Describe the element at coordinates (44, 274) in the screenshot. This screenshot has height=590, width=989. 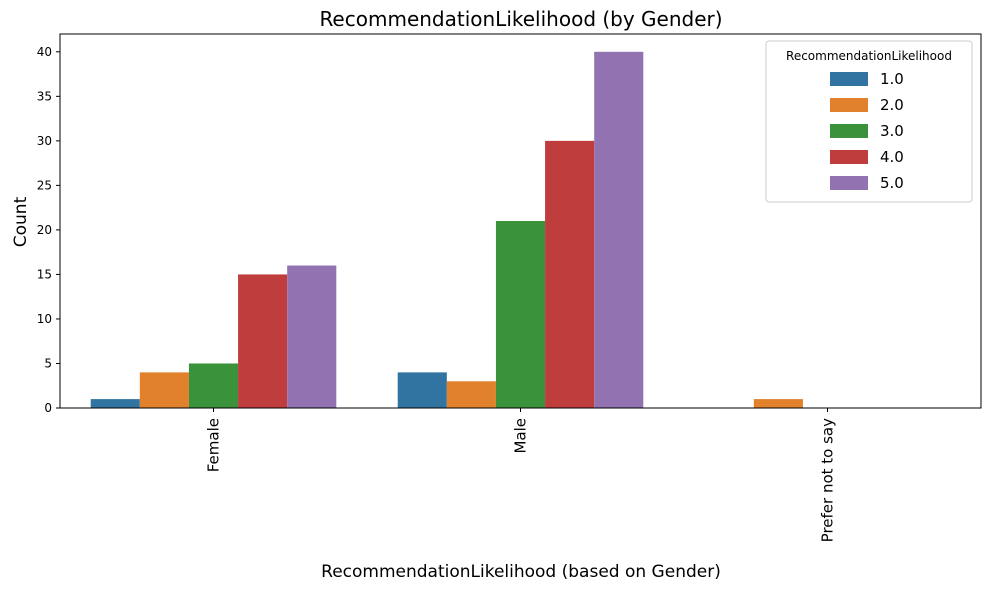
I see `y-tick-label: 15` at that location.